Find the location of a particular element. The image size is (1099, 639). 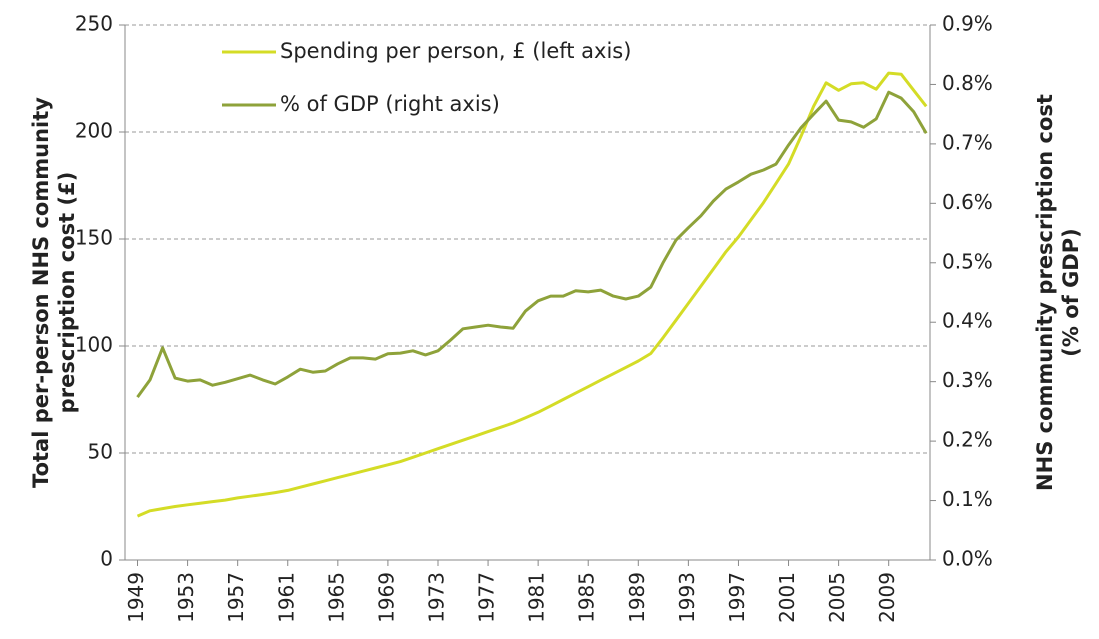

x-tick-label: 1997 is located at coordinates (737, 597).